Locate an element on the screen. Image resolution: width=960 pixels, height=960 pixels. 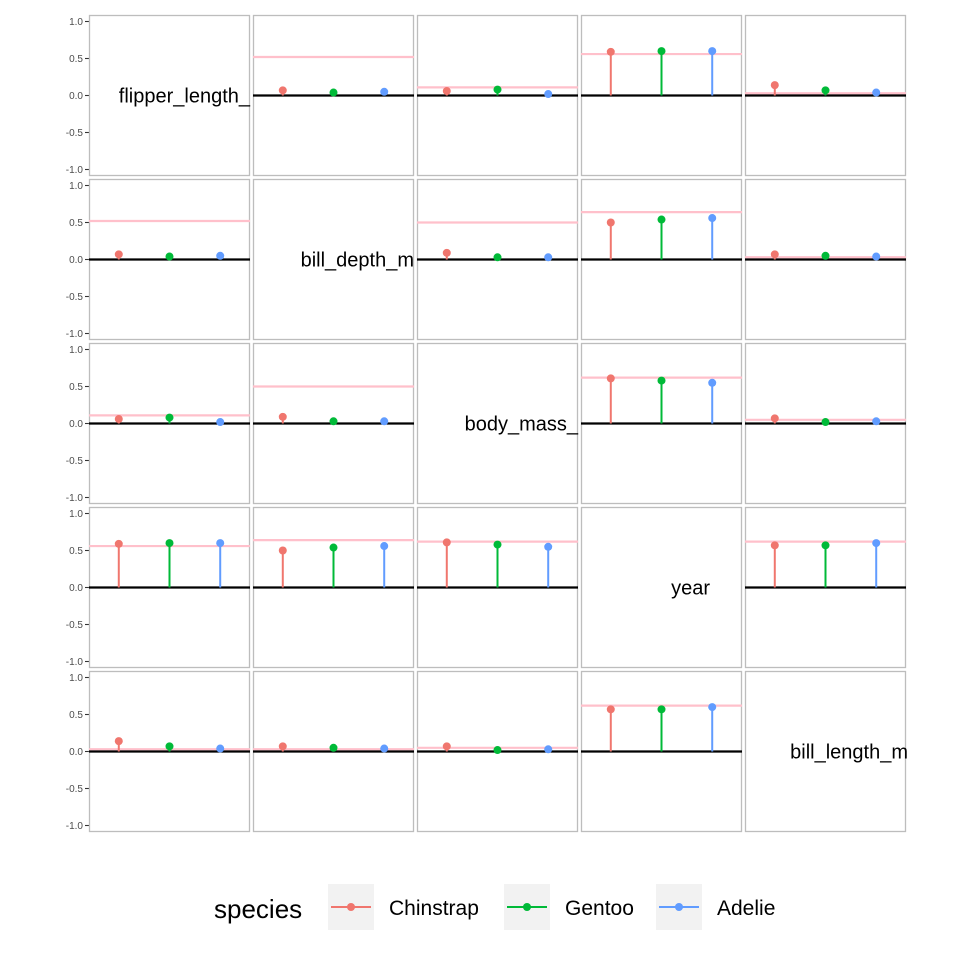
panel-body_mass_-bill_depth_m is located at coordinates (333, 423).